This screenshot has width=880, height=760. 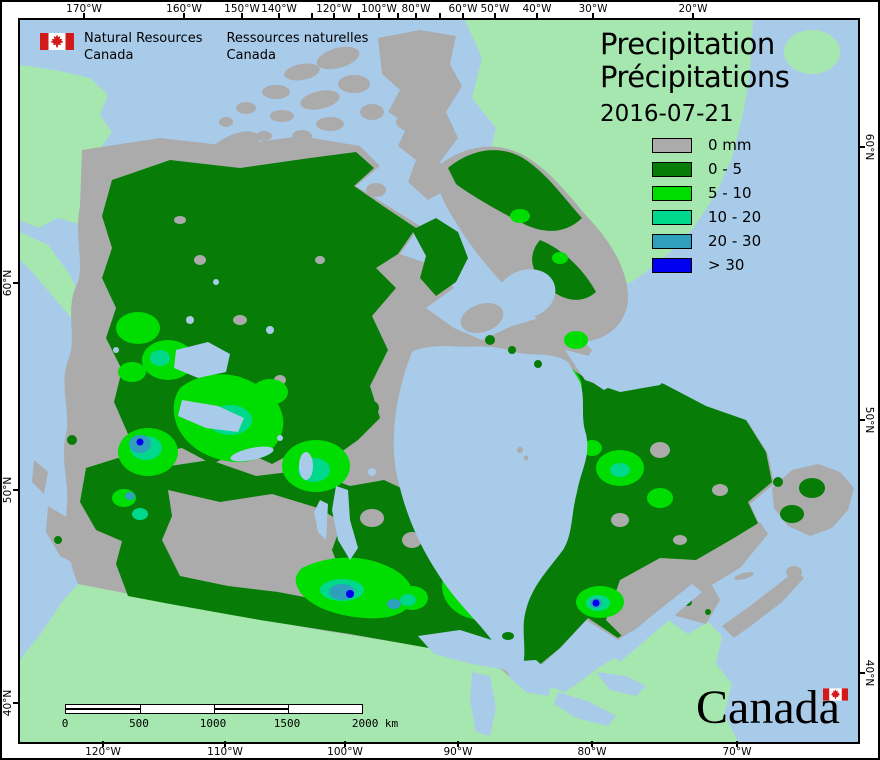 I want to click on scale-bar: 0 500 1000 1500 2000 km, so click(x=229, y=717).